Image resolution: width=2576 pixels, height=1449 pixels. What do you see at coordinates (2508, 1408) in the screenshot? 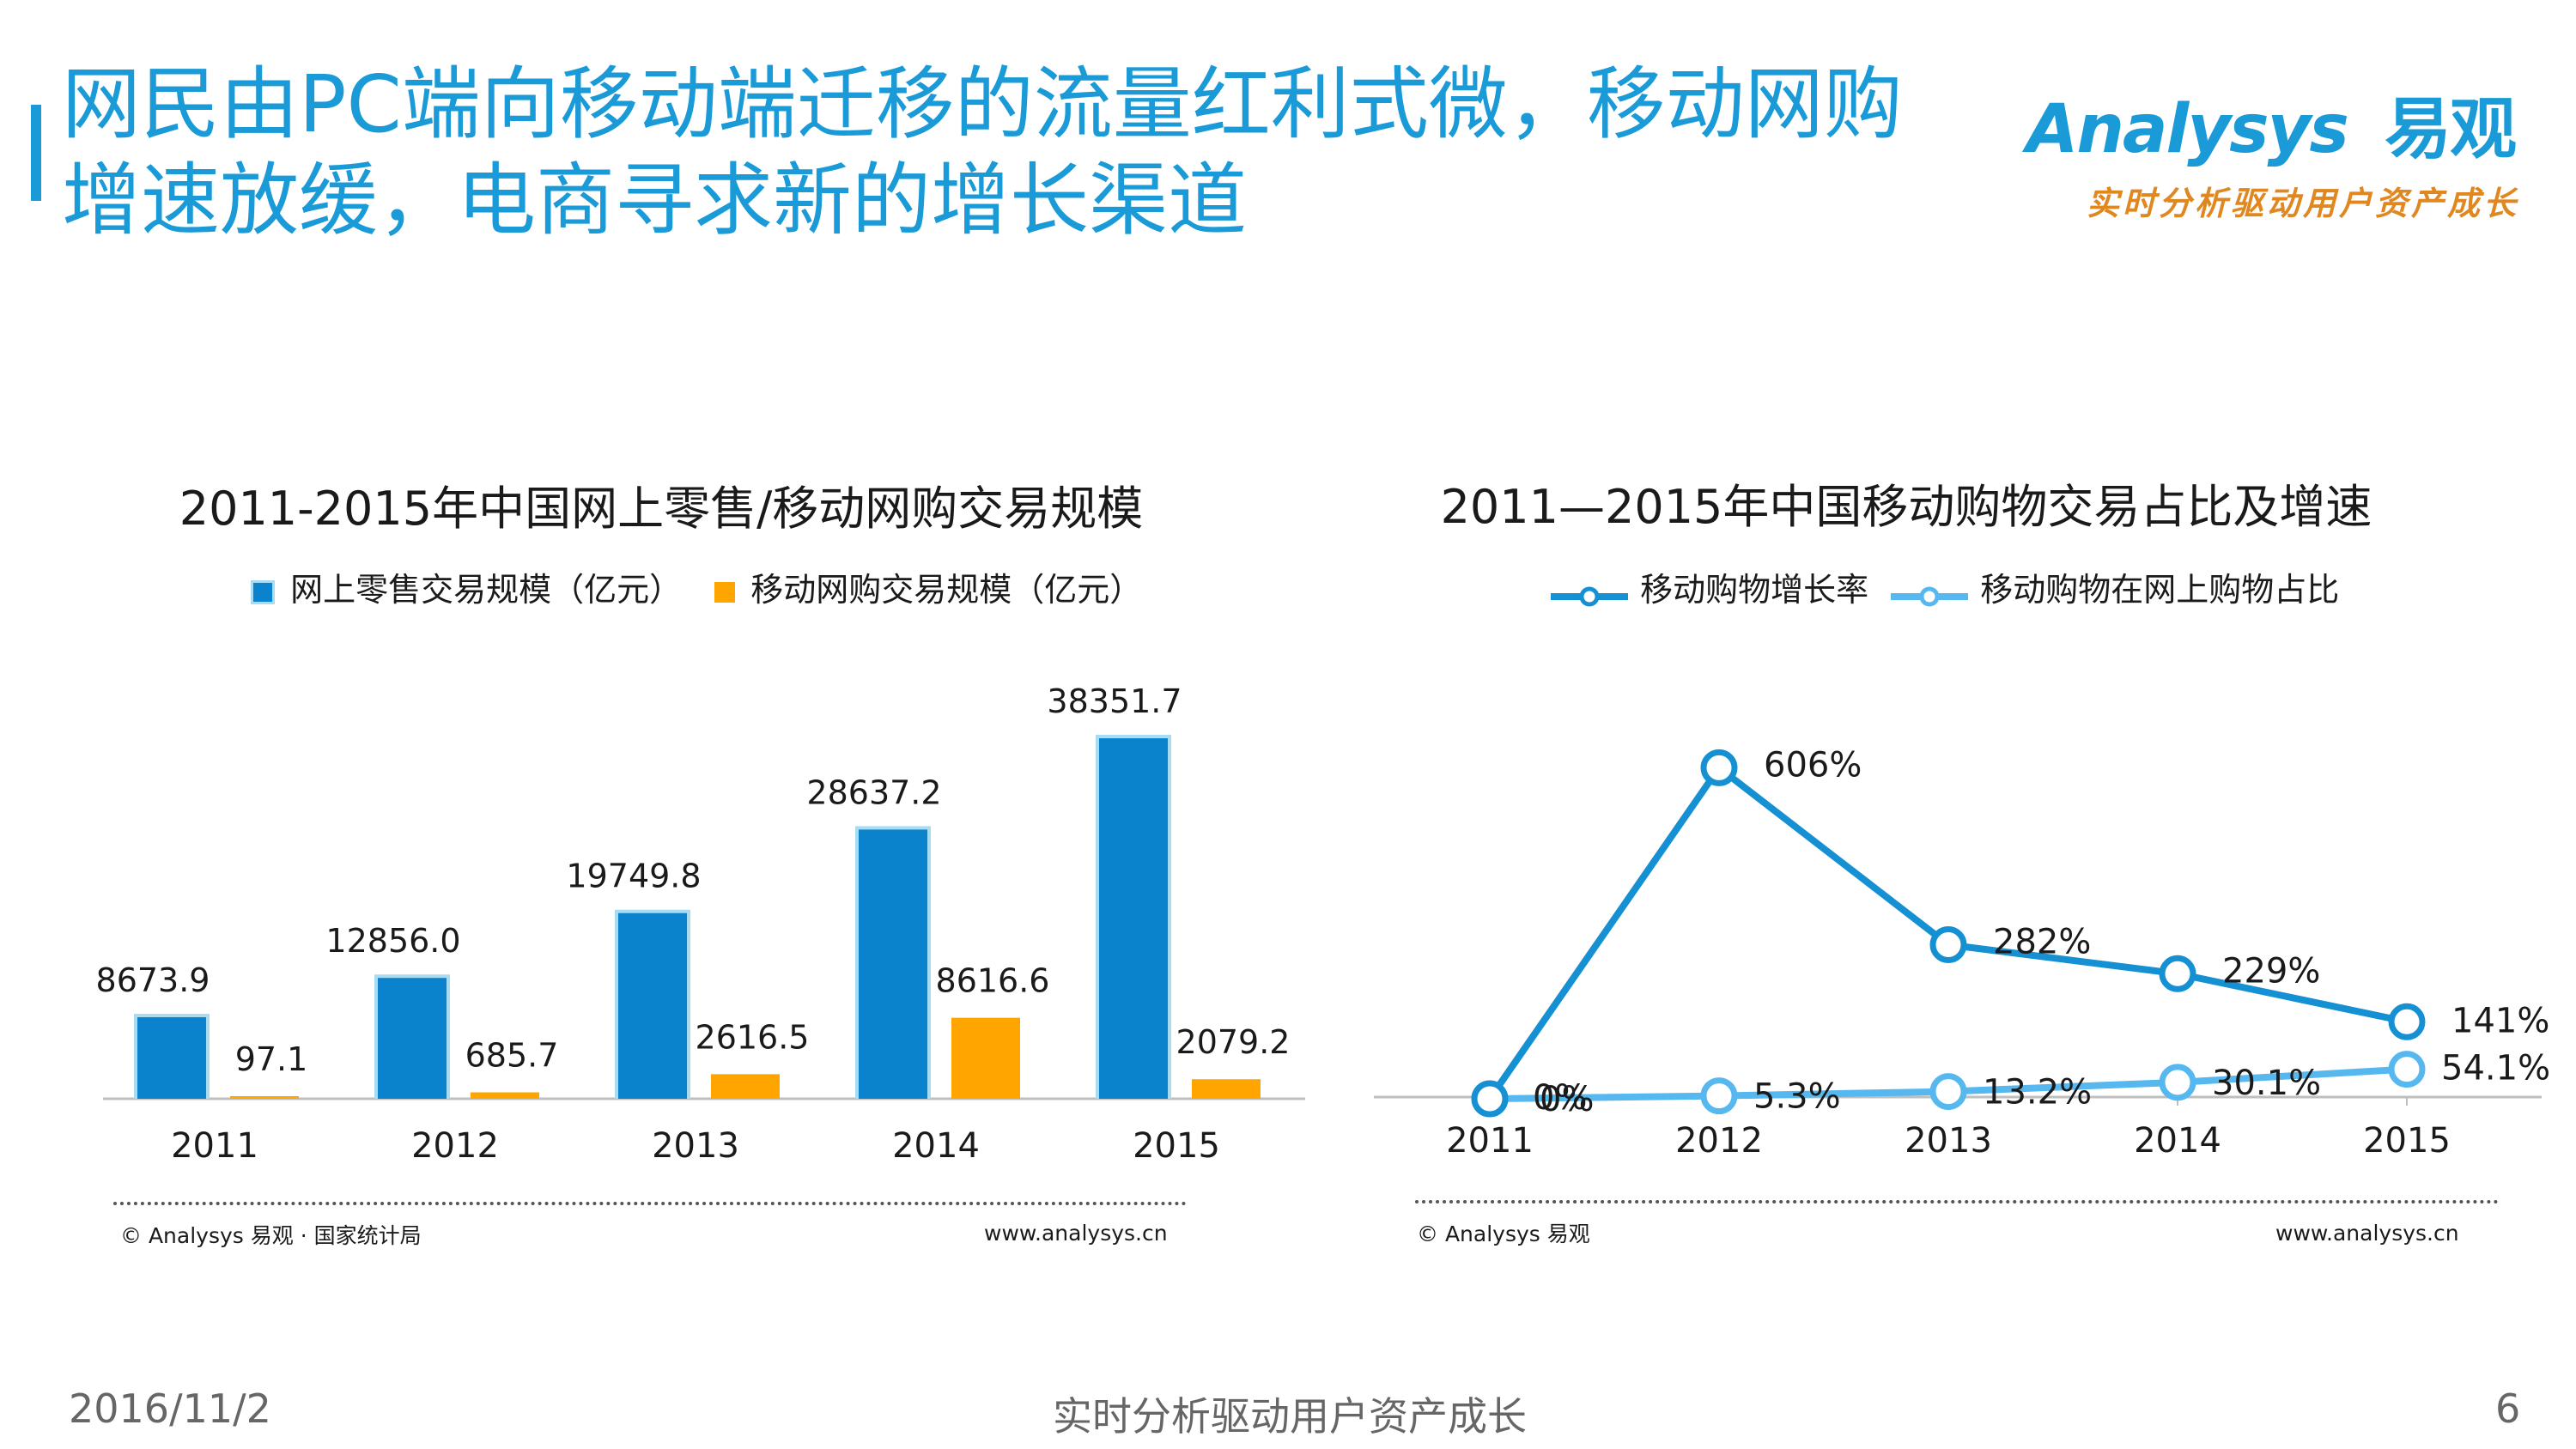
I see `footer-page-number: 6` at bounding box center [2508, 1408].